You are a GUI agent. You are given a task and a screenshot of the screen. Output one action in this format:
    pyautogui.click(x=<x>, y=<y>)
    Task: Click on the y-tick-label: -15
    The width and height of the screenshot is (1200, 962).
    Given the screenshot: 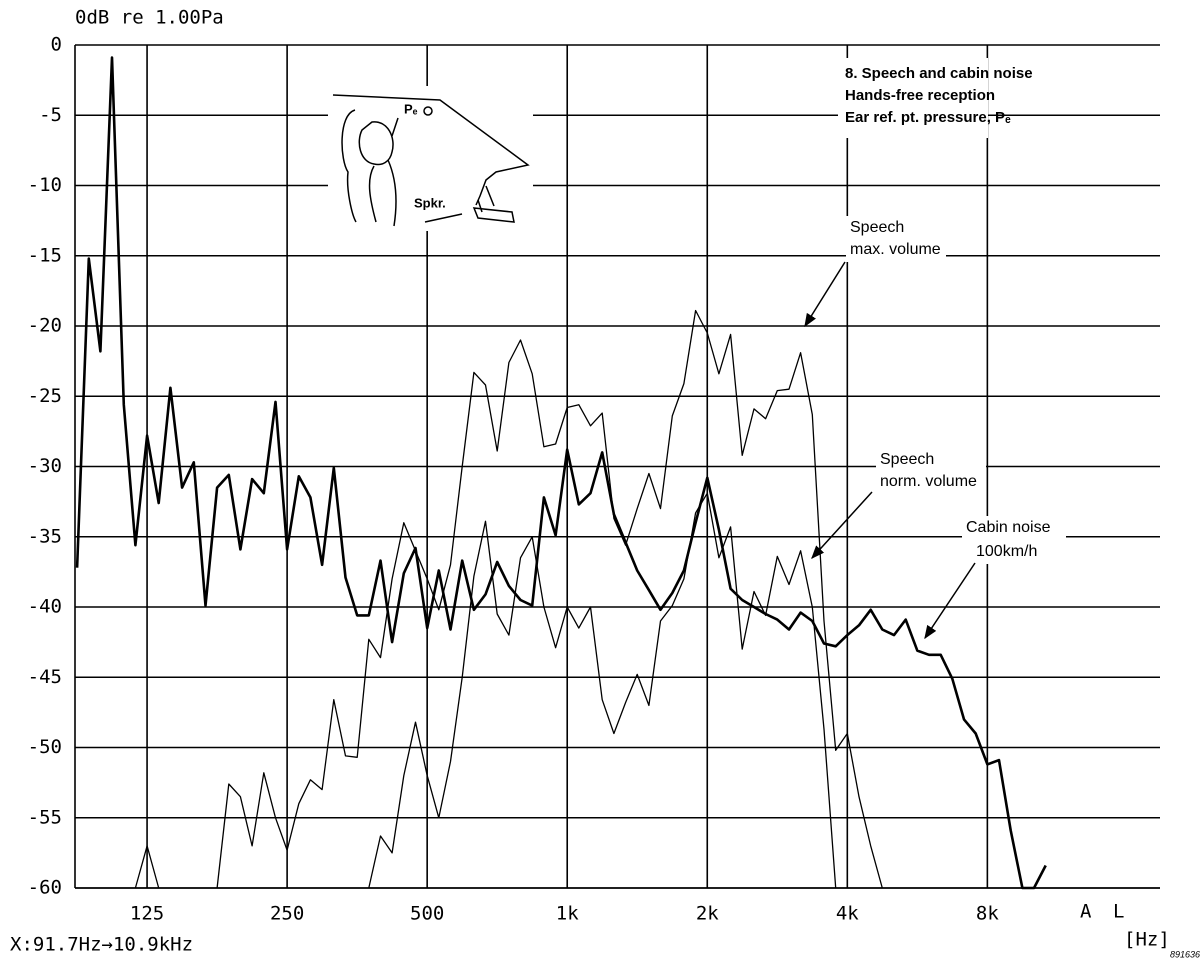 What is the action you would take?
    pyautogui.click(x=45, y=255)
    